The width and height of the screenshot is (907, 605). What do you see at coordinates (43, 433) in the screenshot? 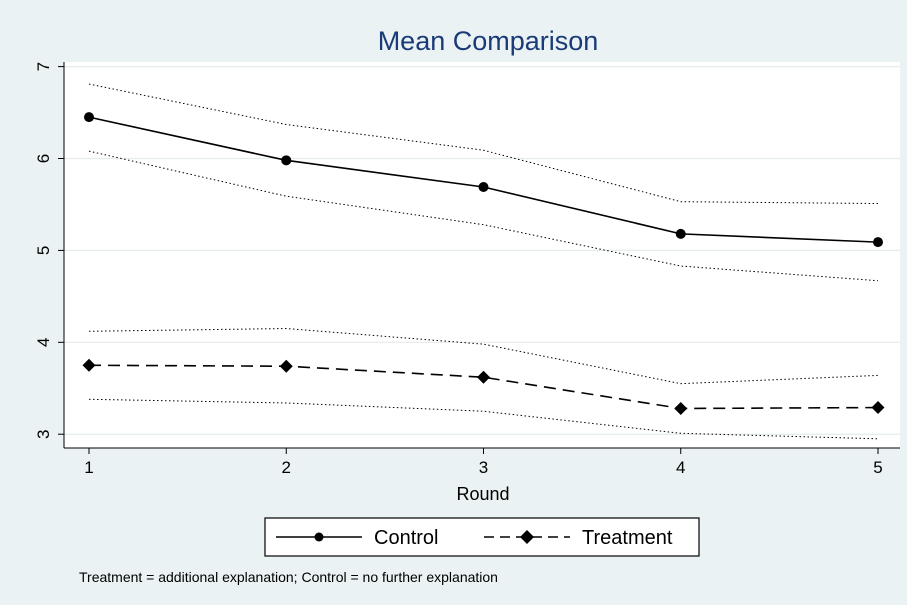
I see `y-tick-label-3: 3` at bounding box center [43, 433].